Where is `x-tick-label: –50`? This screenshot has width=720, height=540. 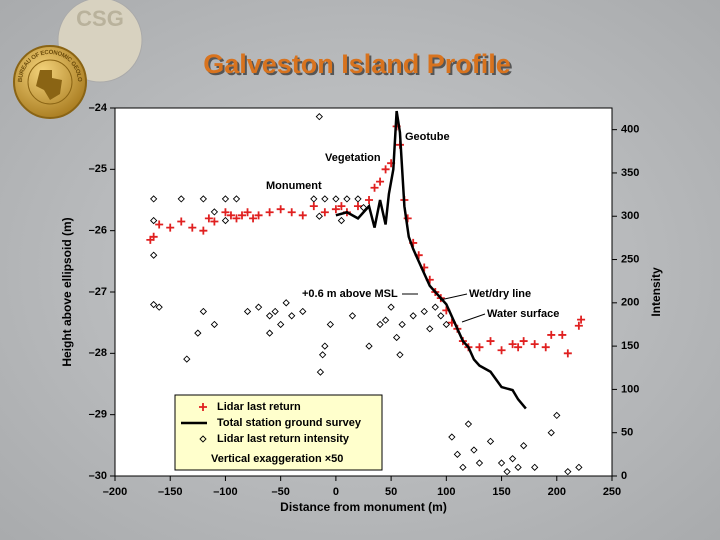
x-tick-label: –50 is located at coordinates (280, 492).